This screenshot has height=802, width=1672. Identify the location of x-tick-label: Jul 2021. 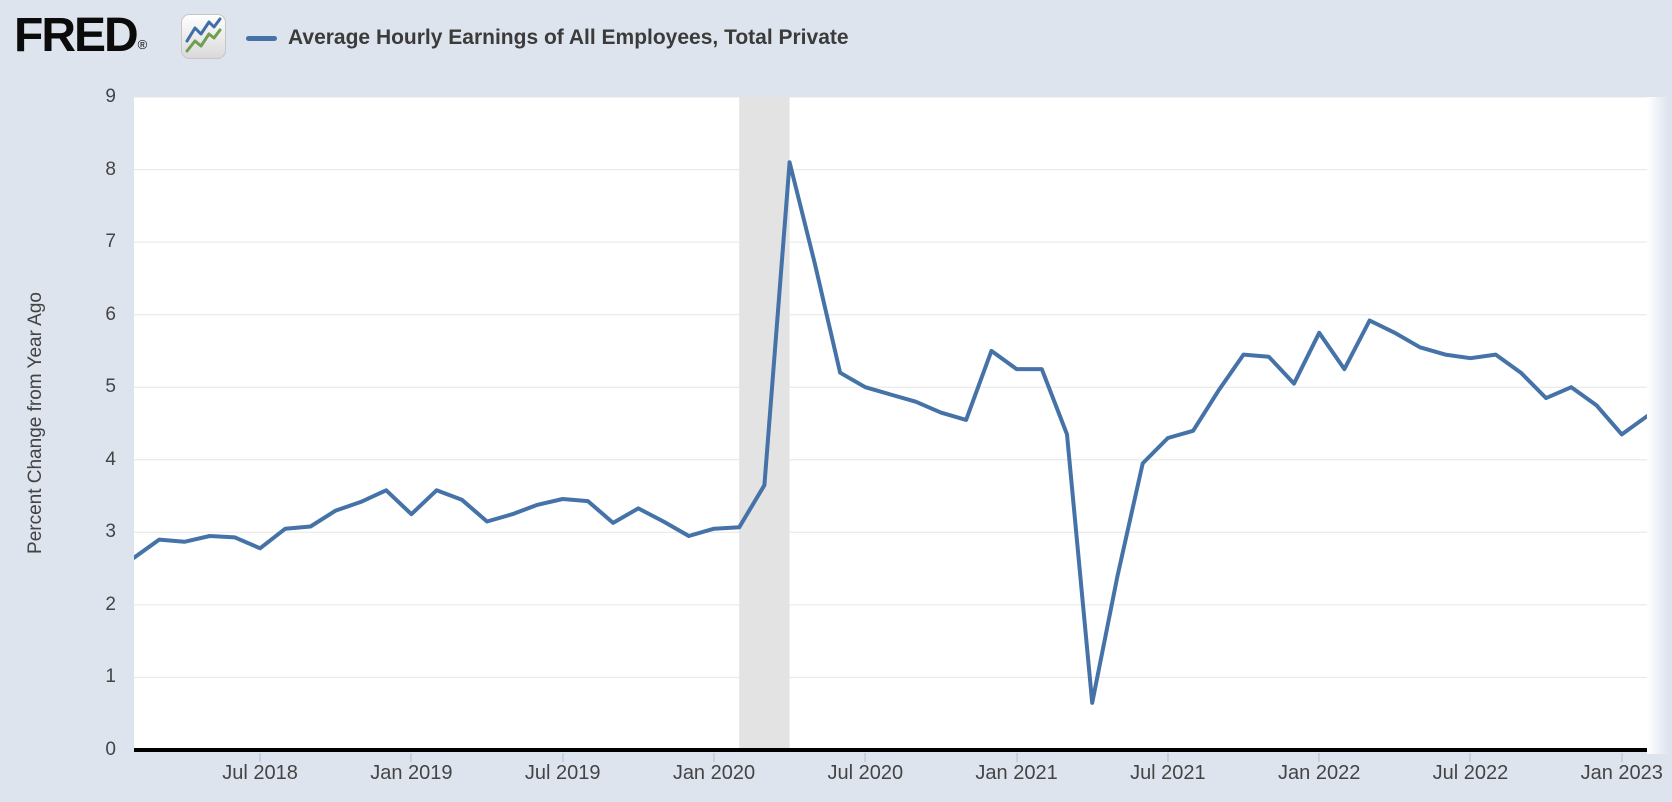
(1168, 773).